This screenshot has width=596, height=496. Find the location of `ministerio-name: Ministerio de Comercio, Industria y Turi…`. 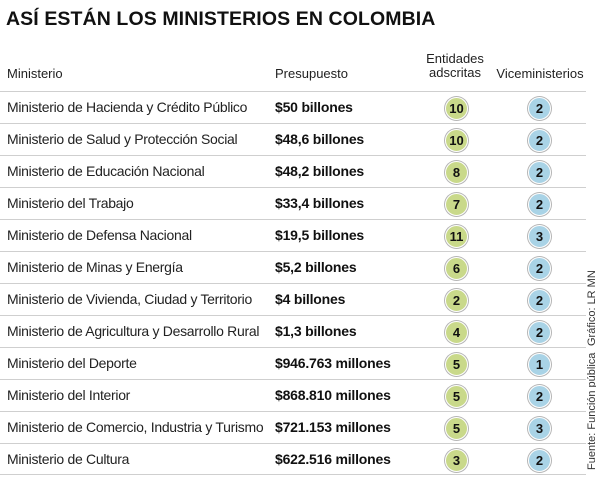

ministerio-name: Ministerio de Comercio, Industria y Turi… is located at coordinates (135, 427).